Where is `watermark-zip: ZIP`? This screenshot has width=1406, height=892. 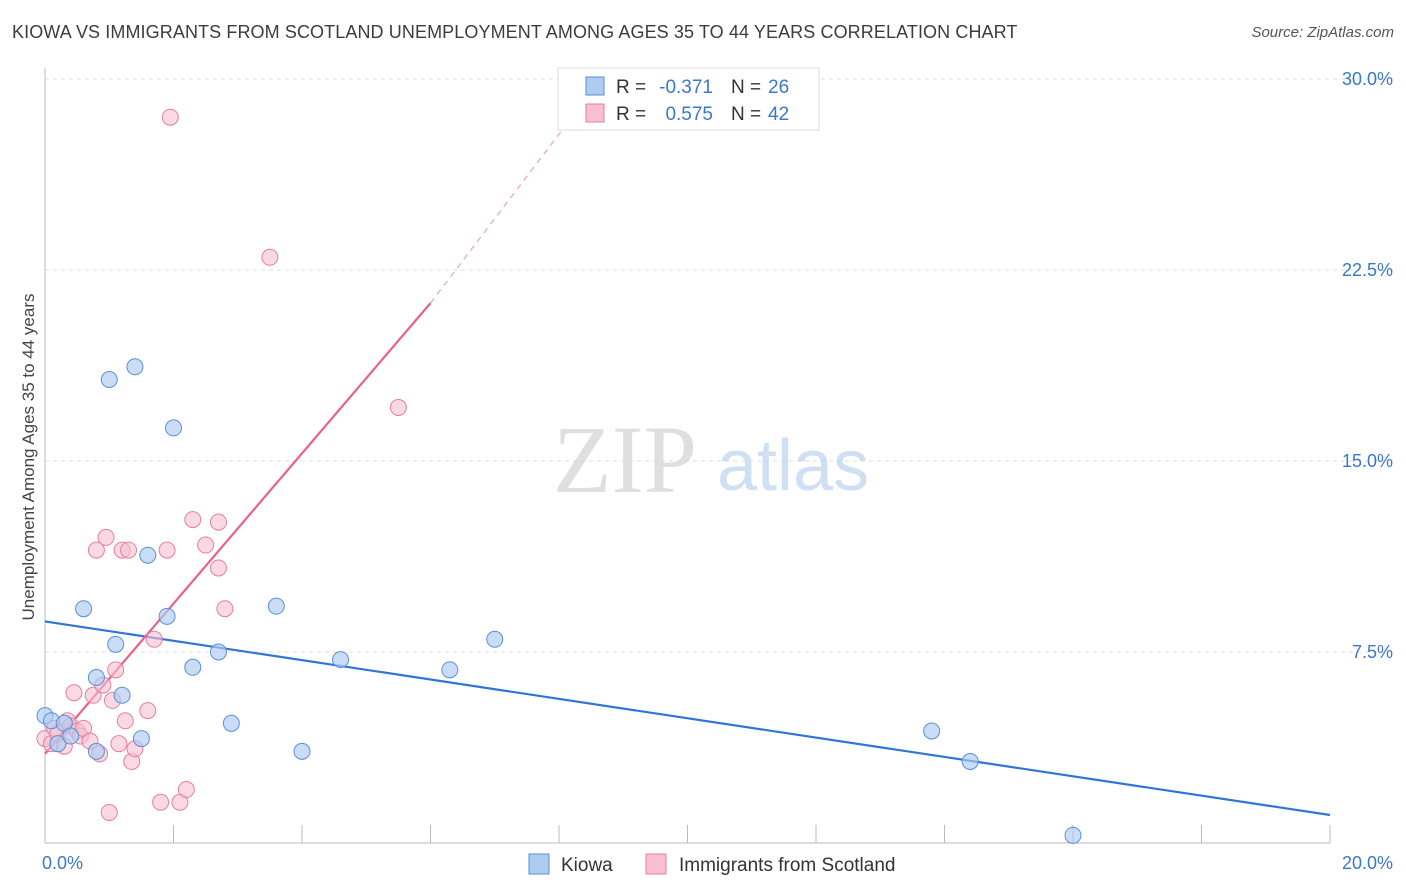 watermark-zip: ZIP is located at coordinates (625, 459).